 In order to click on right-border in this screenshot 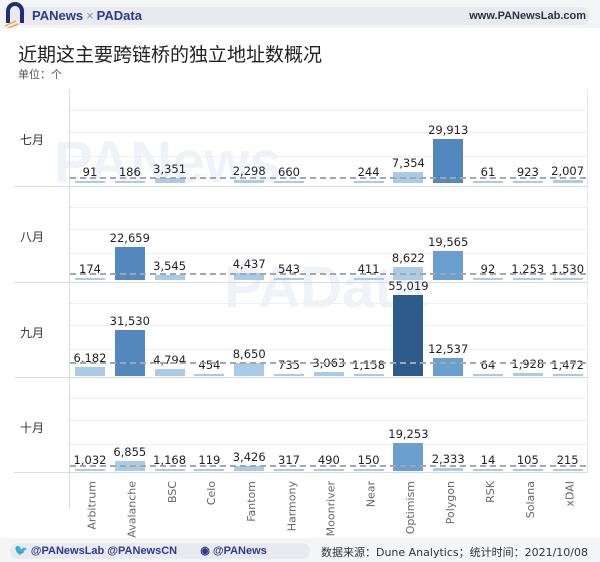, I will do `click(587, 280)`.